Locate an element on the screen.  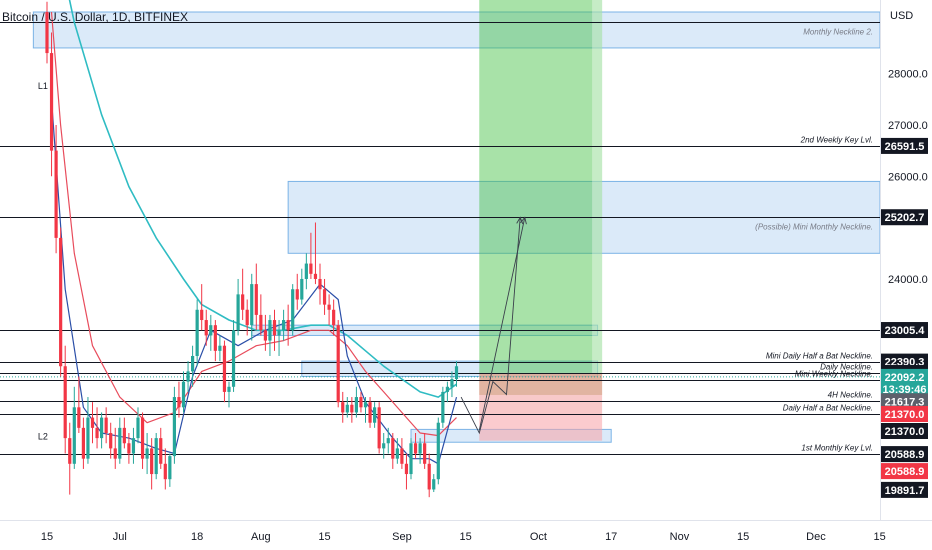
time-tick-1: Jul is located at coordinates (120, 537).